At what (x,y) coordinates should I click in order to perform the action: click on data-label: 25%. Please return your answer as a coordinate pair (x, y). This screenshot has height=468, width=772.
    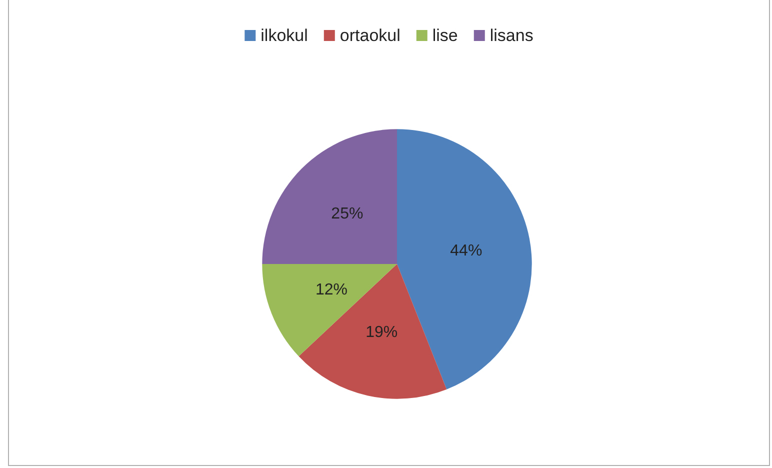
    Looking at the image, I should click on (347, 214).